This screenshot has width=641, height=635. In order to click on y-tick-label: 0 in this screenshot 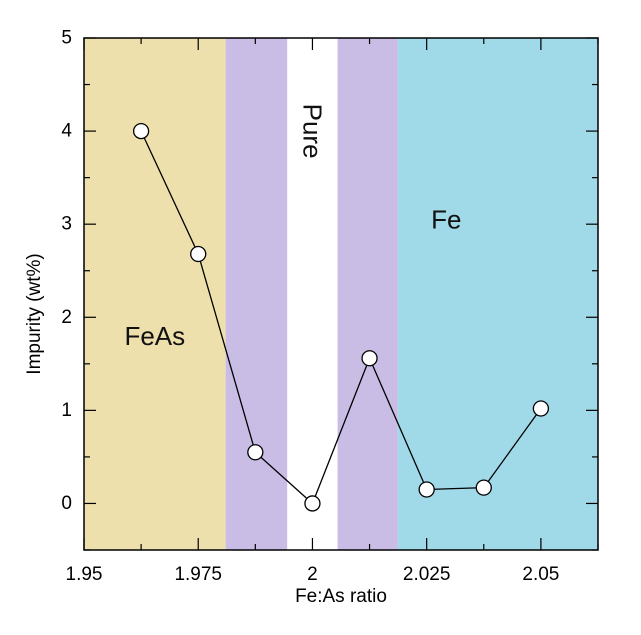, I will do `click(66, 503)`.